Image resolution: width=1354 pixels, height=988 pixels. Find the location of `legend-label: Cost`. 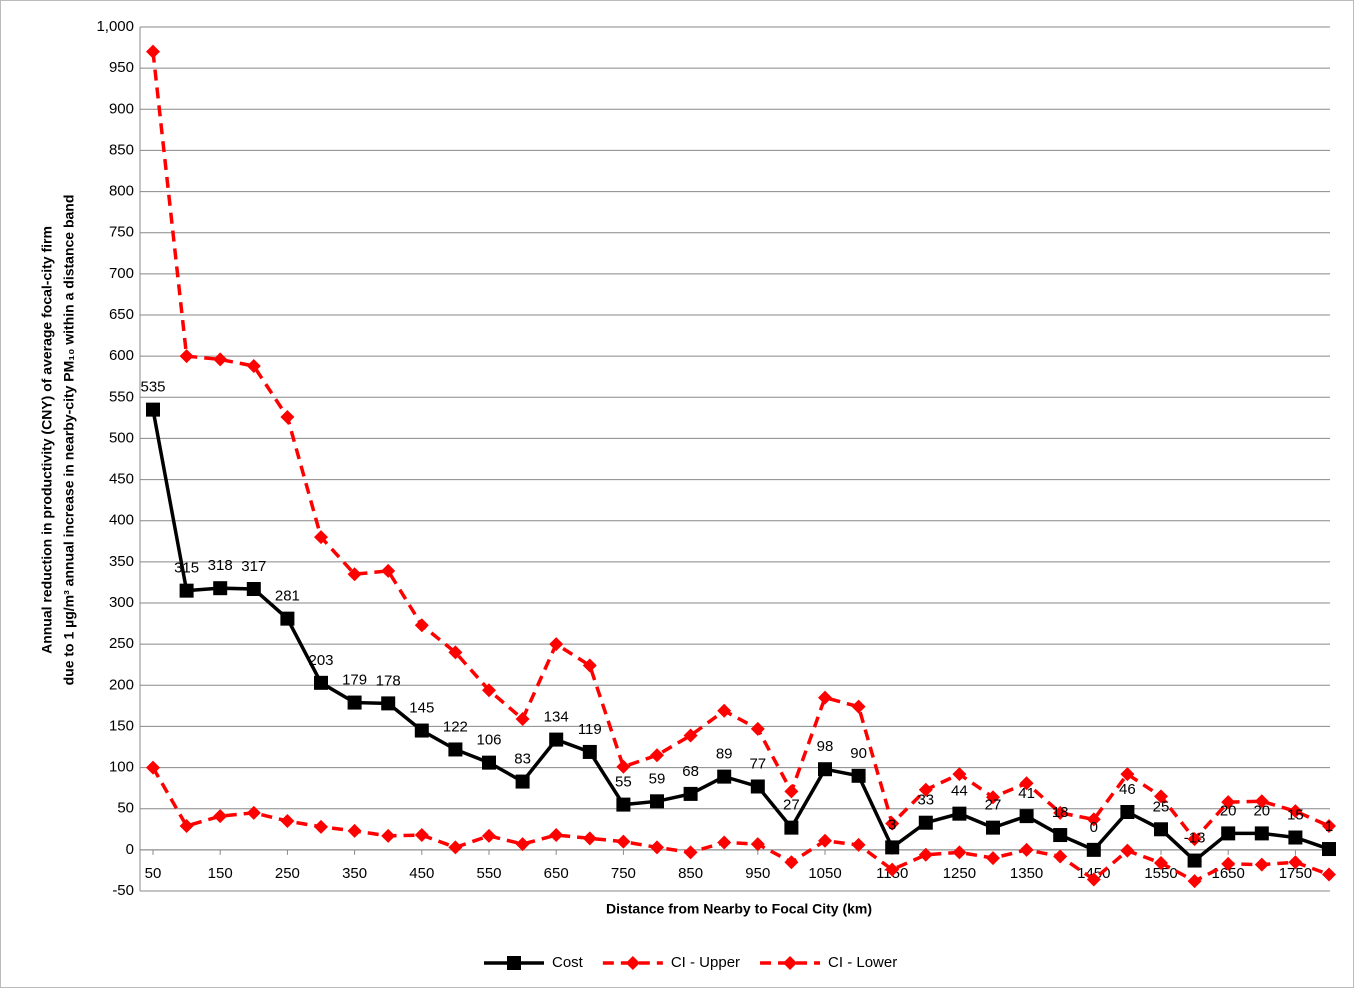

legend-label: Cost is located at coordinates (568, 962).